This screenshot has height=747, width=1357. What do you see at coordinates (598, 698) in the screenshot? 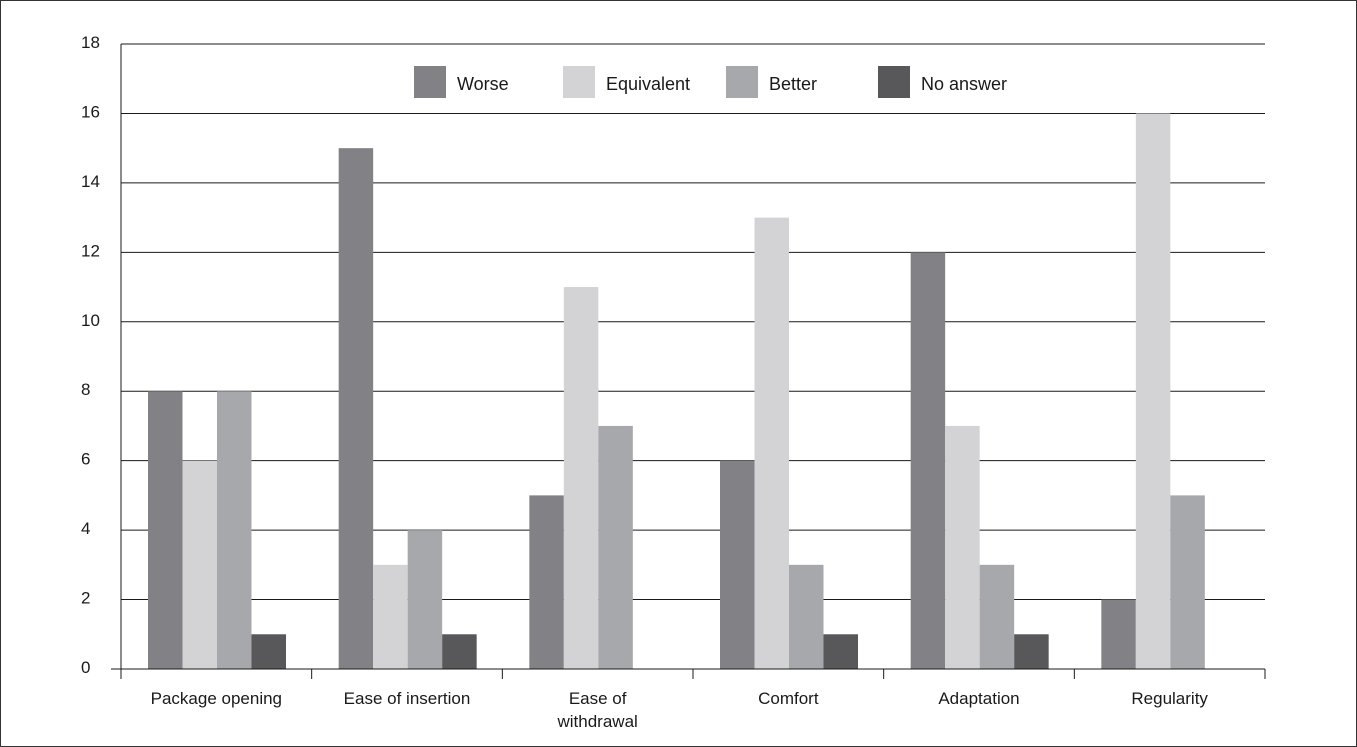
I see `x-category-label: Ease of` at bounding box center [598, 698].